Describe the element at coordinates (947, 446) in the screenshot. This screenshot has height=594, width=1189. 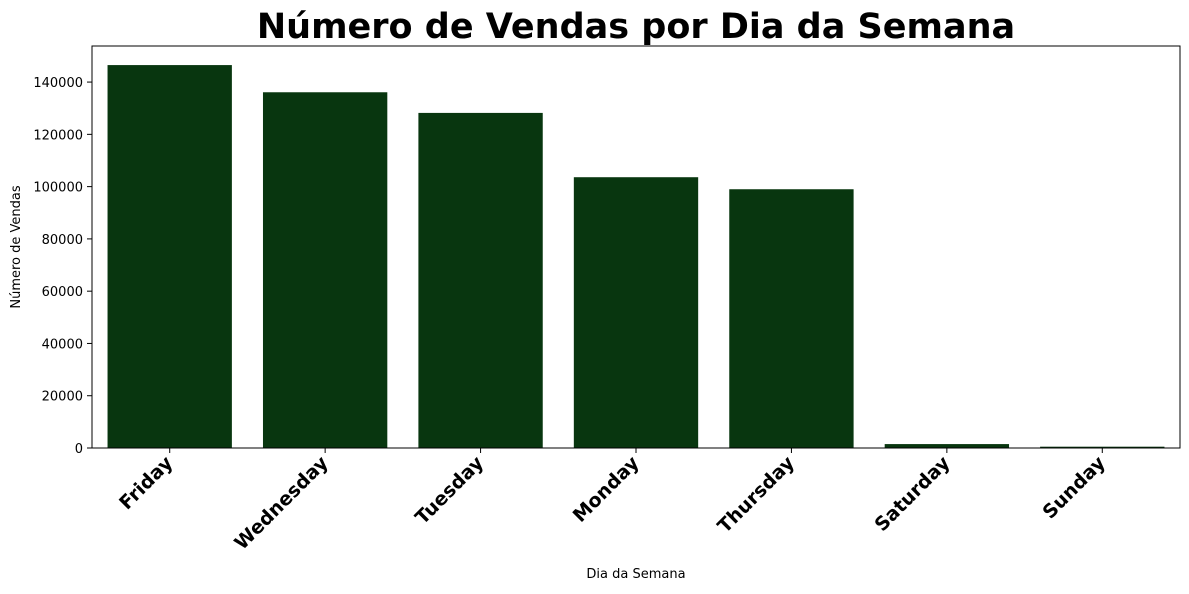
I see `bar-saturday` at that location.